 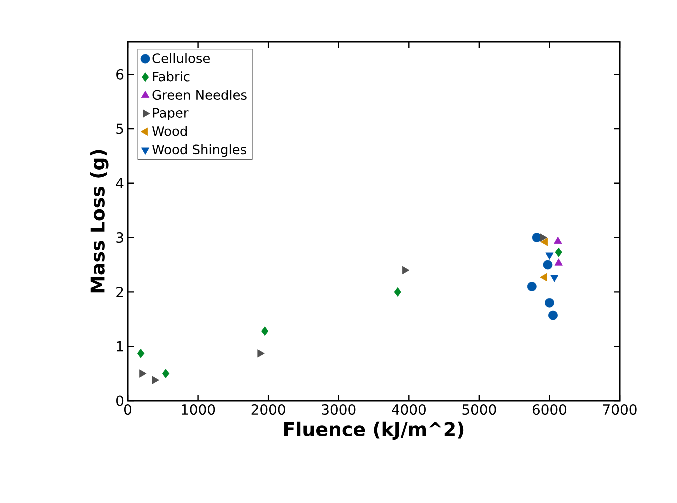 I want to click on x-tick-label: 1000, so click(x=199, y=410).